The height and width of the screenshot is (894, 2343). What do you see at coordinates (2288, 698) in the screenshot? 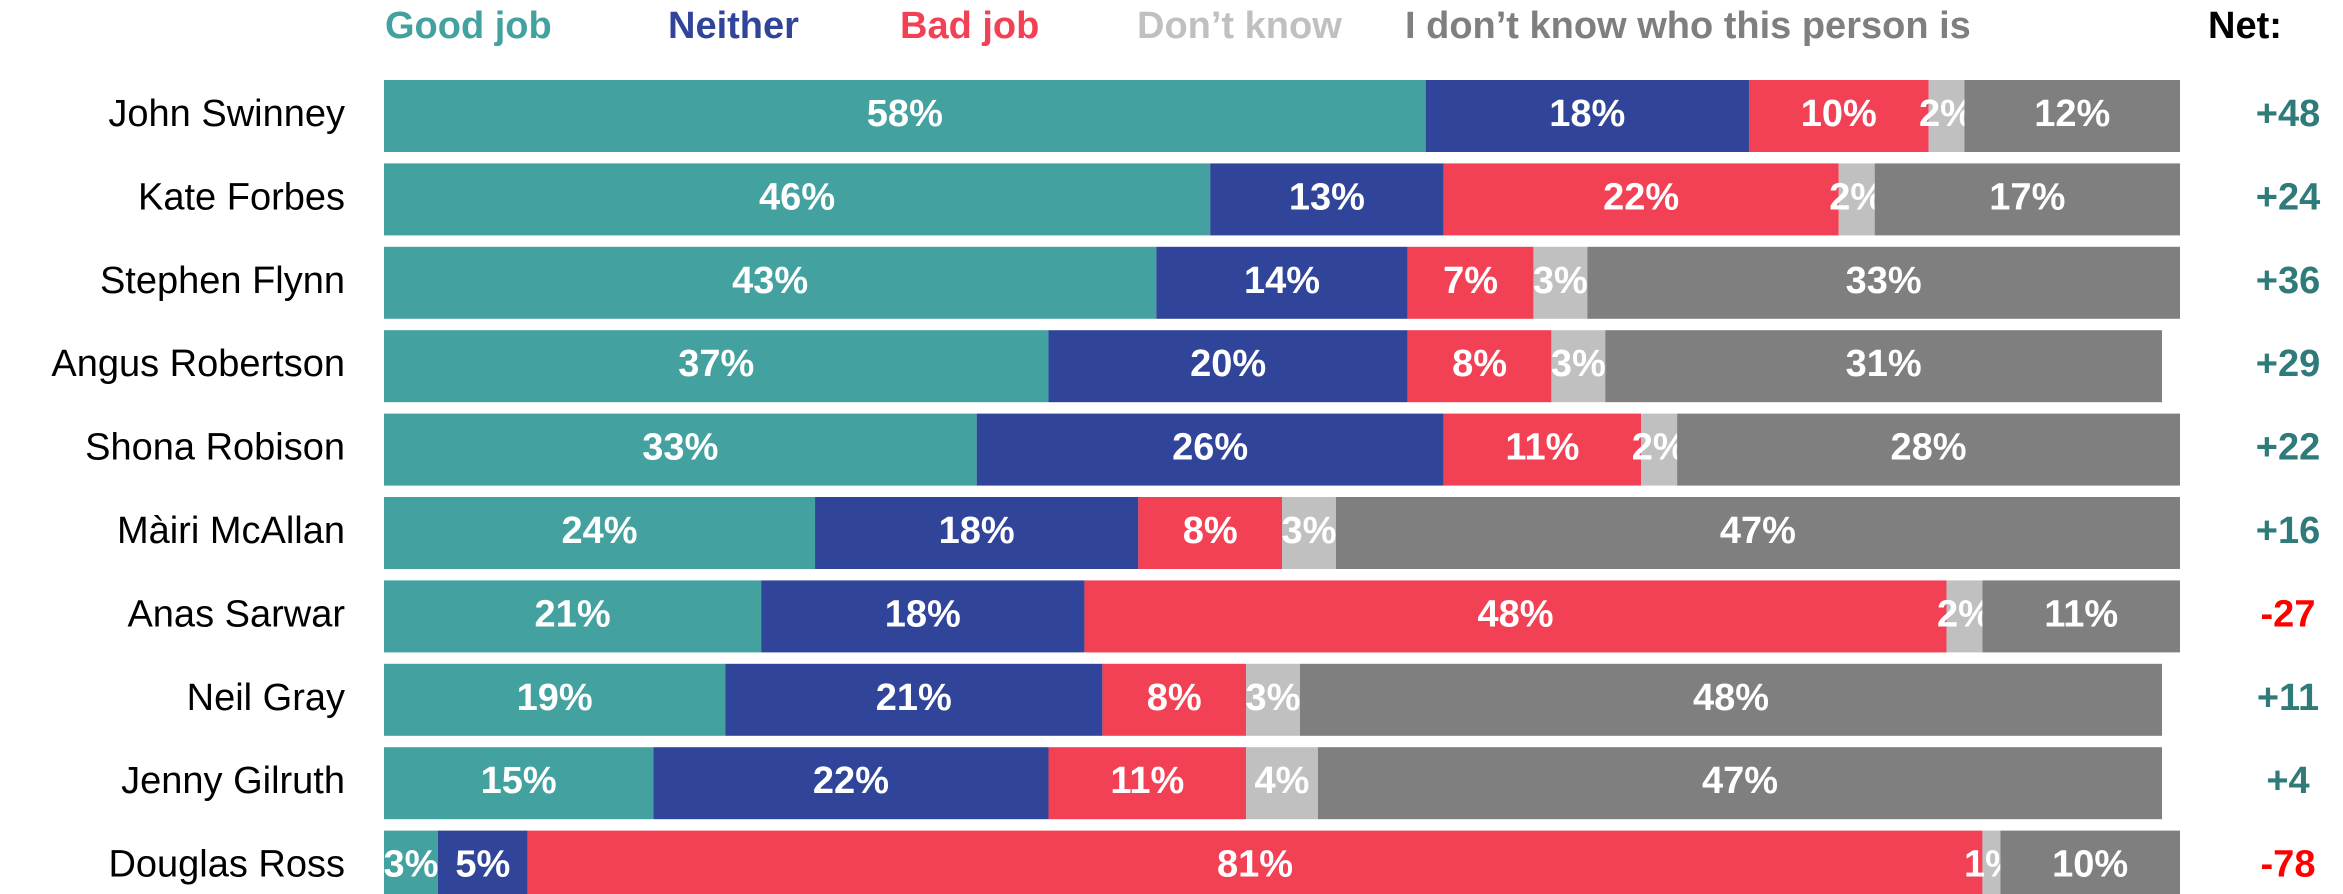
I see `net-label: +11` at bounding box center [2288, 698].